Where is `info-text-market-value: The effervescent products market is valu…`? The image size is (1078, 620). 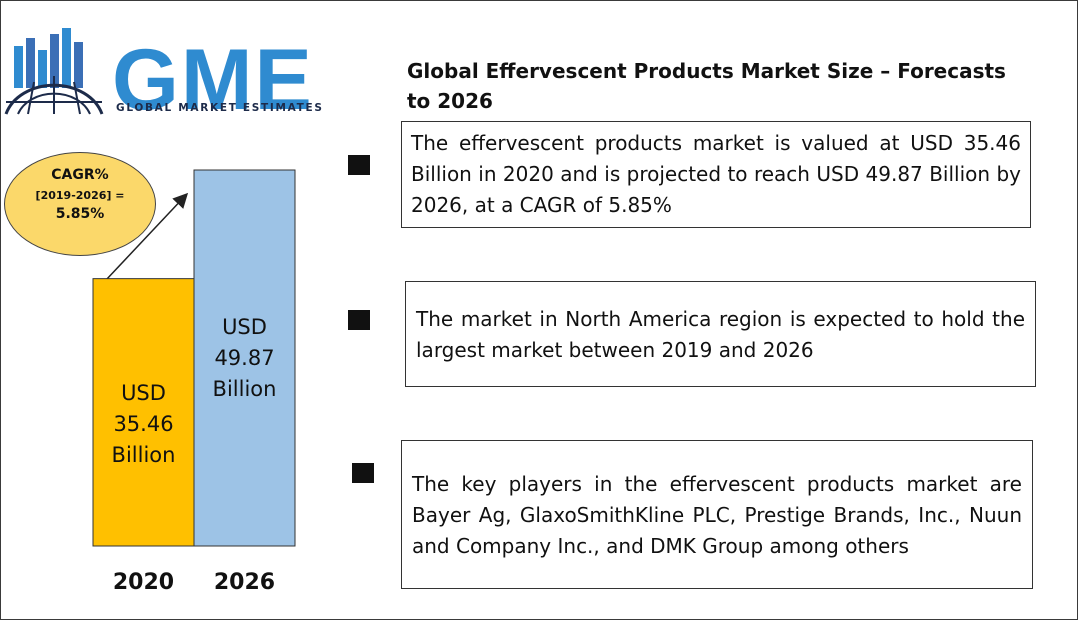
info-text-market-value: The effervescent products market is valu… is located at coordinates (716, 174).